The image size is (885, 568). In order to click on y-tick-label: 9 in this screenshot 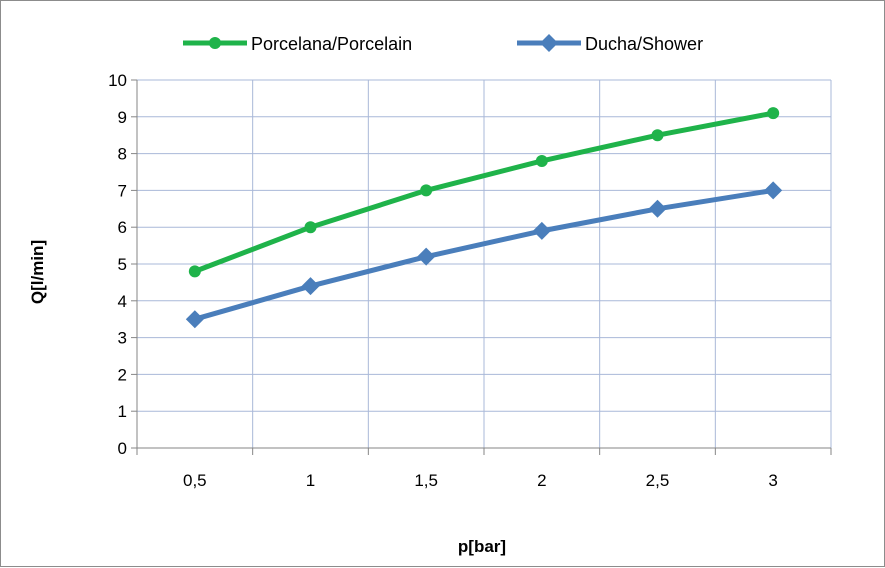, I will do `click(122, 117)`.